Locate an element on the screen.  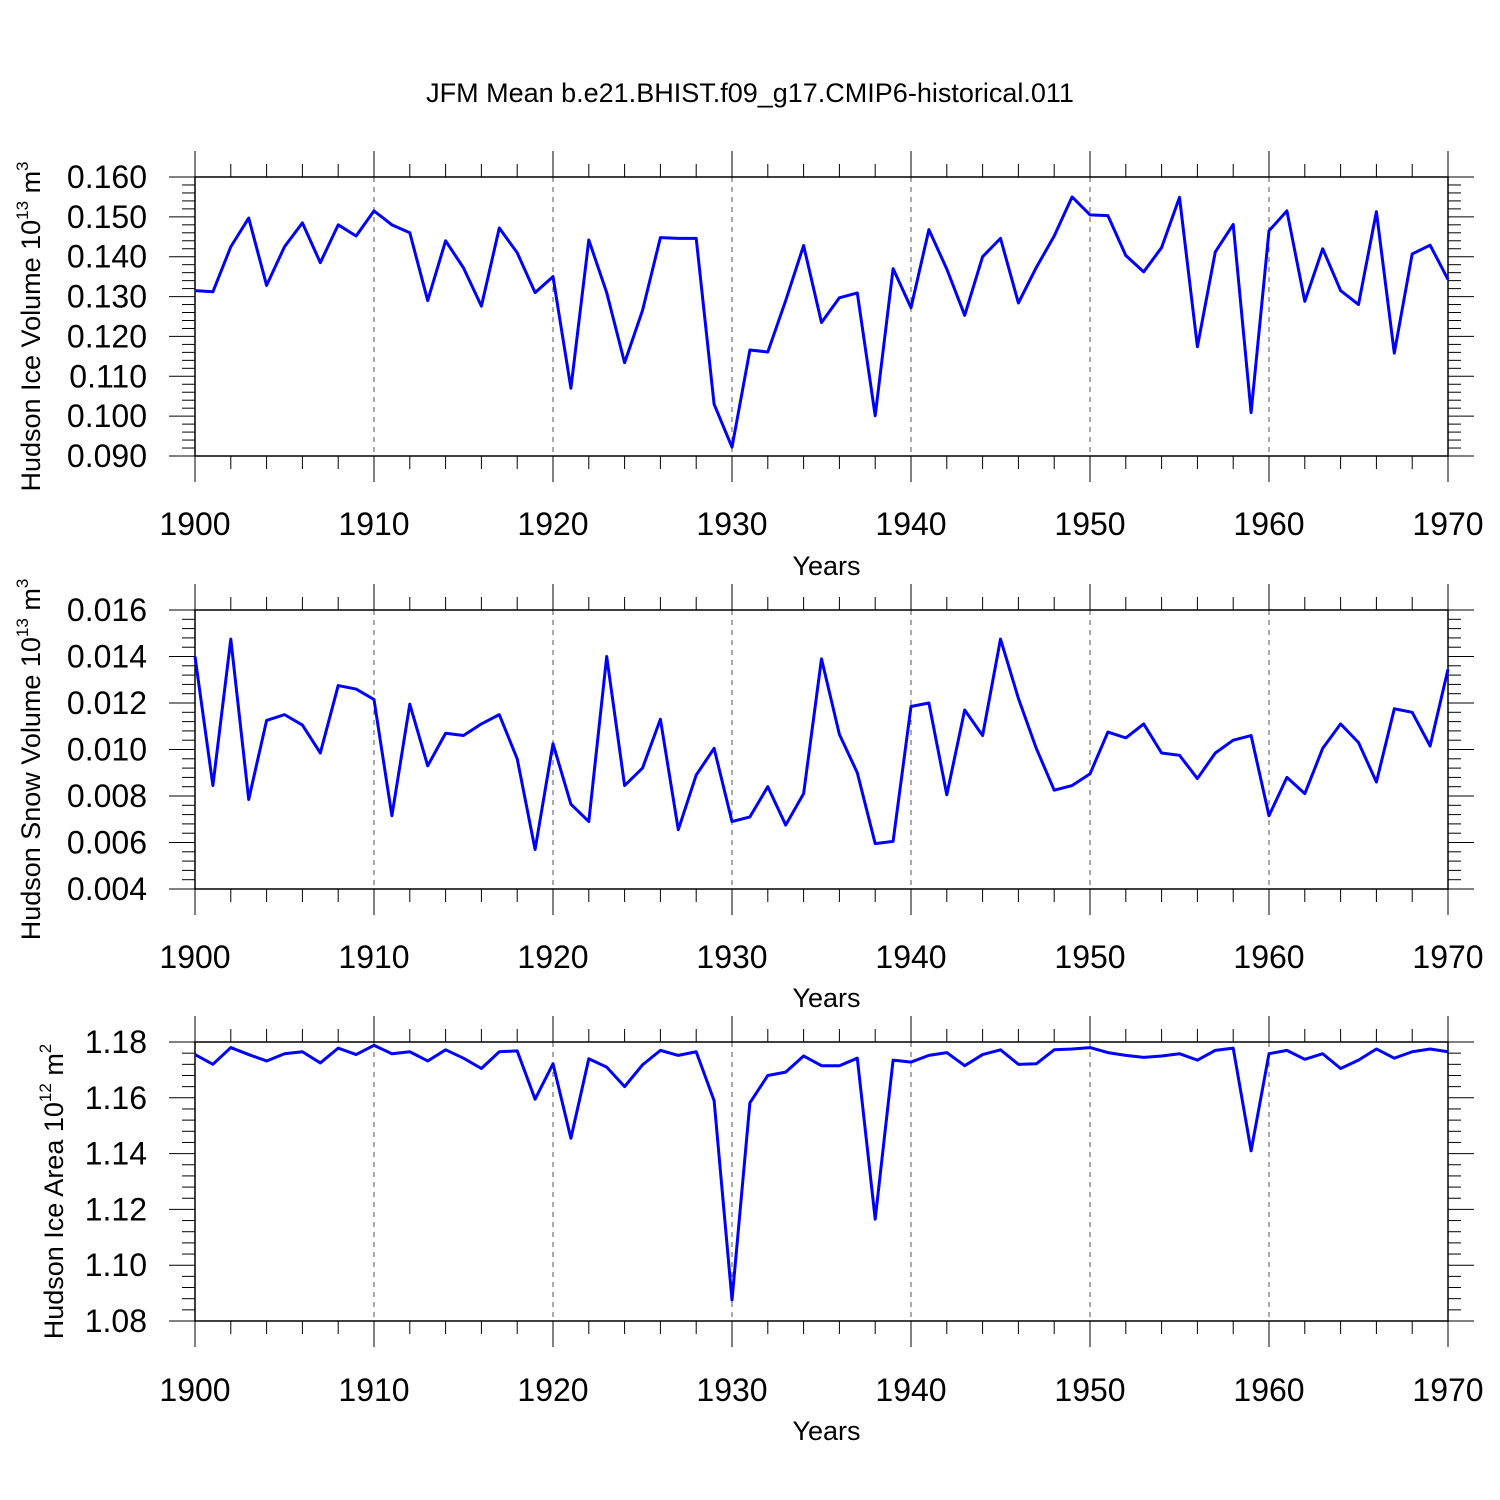
y-axis-title: Hudson Ice Volume 1013 m3 is located at coordinates (29, 326).